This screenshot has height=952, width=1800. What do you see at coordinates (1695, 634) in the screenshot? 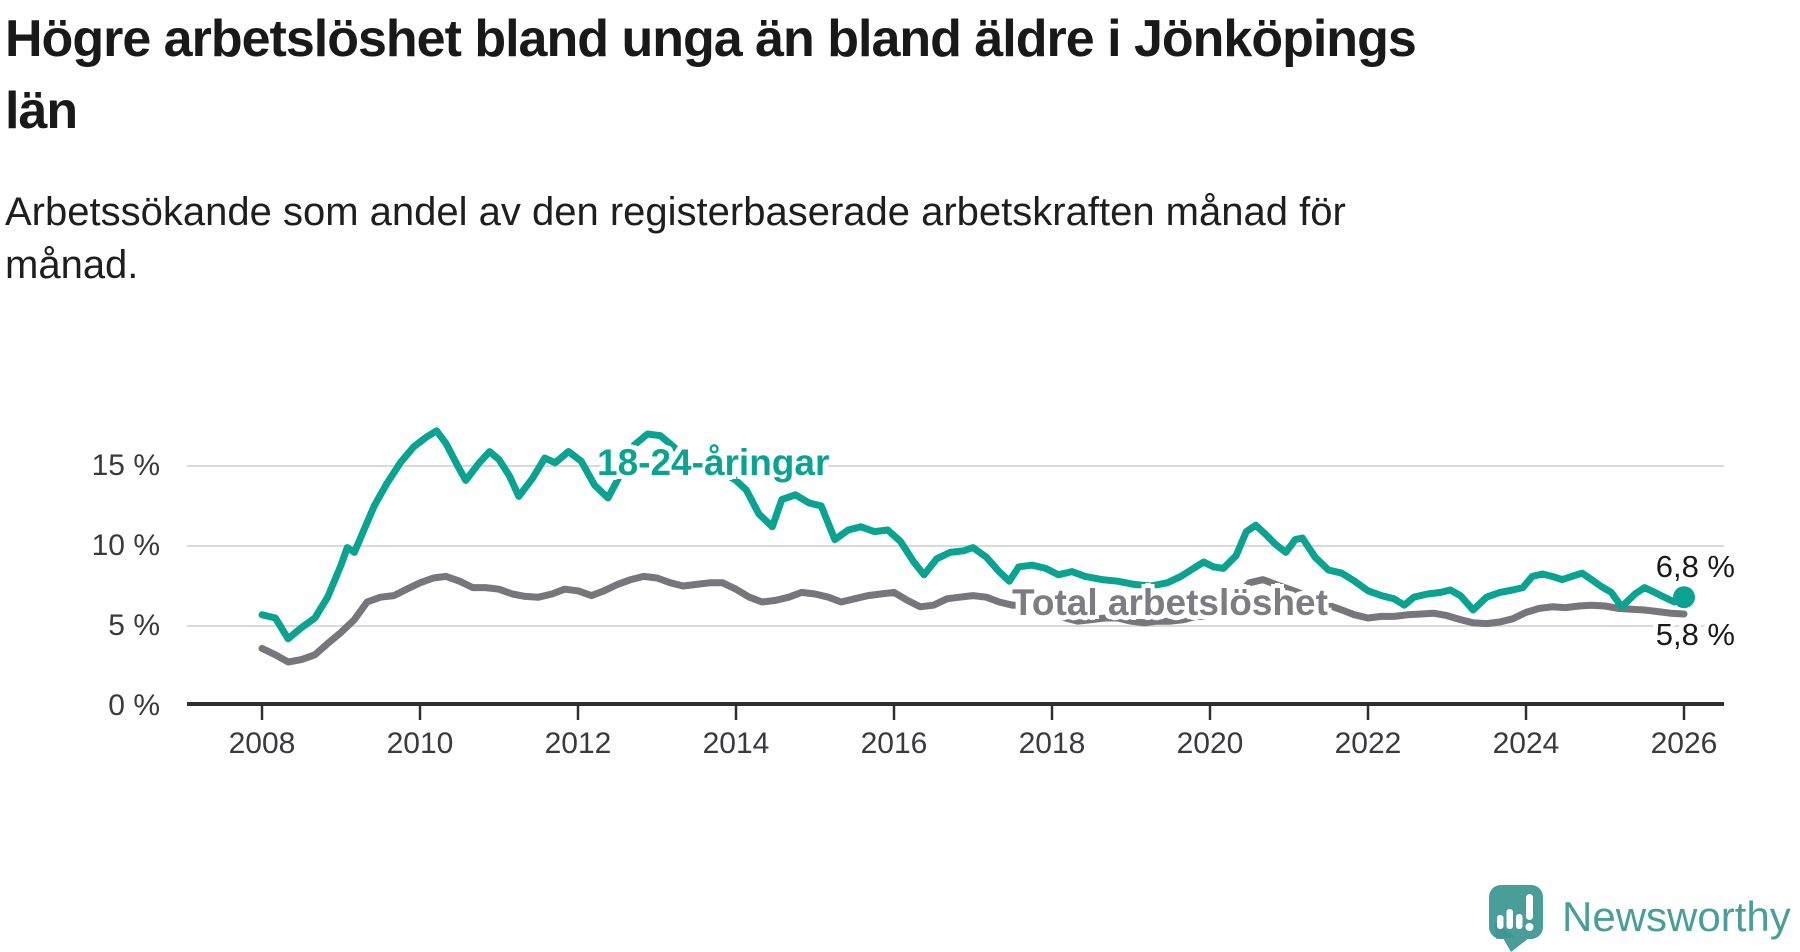
I see `end-value-label-total: 5,8 %` at bounding box center [1695, 634].